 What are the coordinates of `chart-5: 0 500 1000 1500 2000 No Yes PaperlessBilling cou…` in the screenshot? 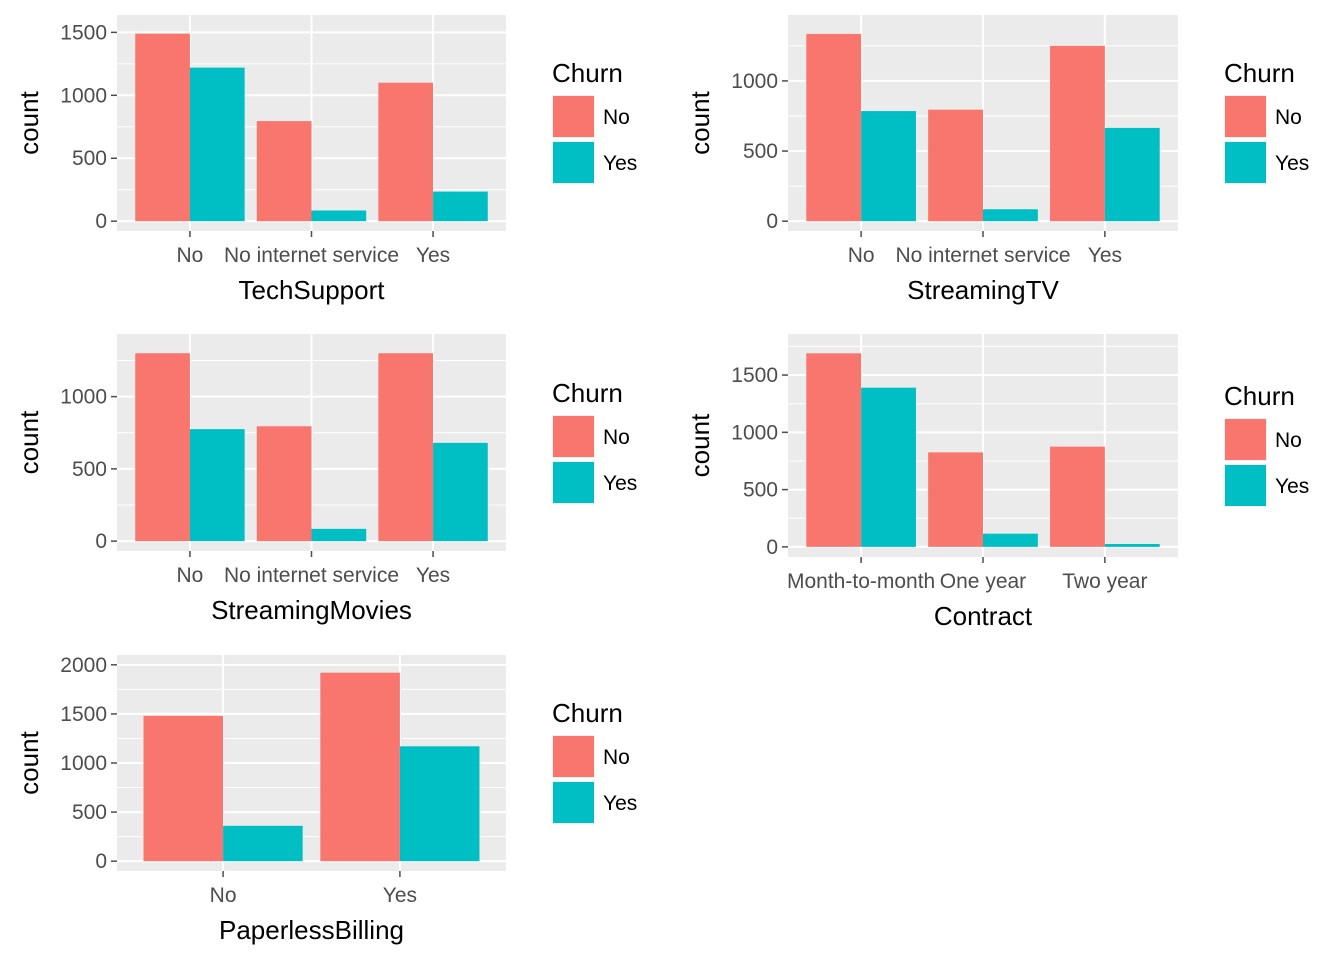 It's located at (325, 799).